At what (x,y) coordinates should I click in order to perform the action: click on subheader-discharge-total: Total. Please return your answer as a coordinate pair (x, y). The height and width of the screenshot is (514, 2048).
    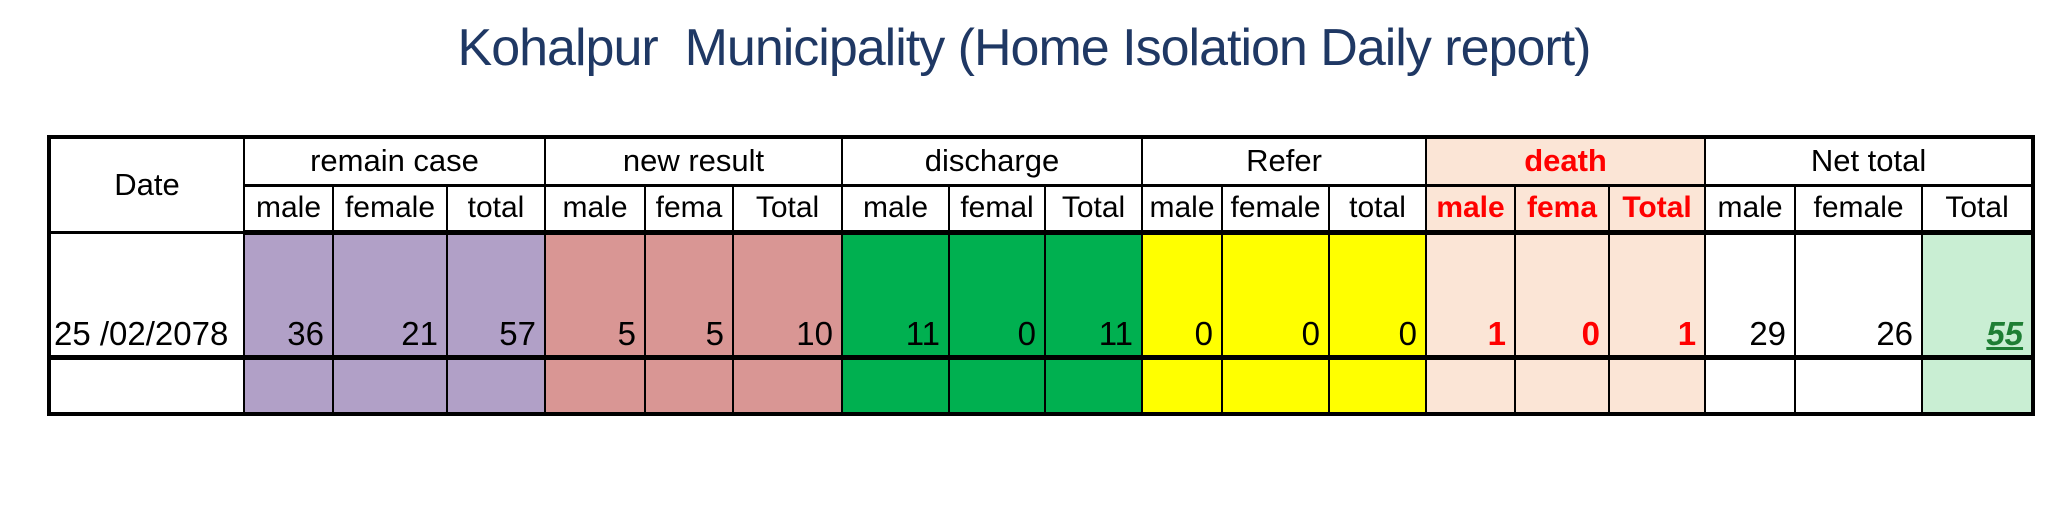
    Looking at the image, I should click on (1093, 209).